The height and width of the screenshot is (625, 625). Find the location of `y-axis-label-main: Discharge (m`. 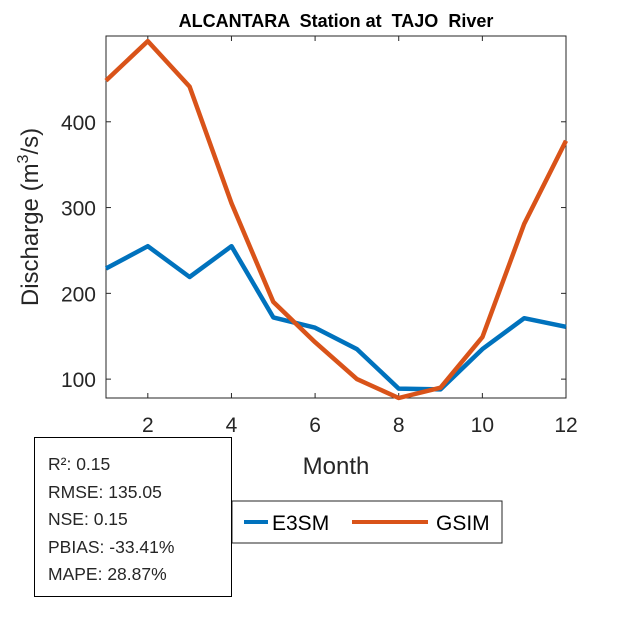

y-axis-label-main: Discharge (m is located at coordinates (30, 234).